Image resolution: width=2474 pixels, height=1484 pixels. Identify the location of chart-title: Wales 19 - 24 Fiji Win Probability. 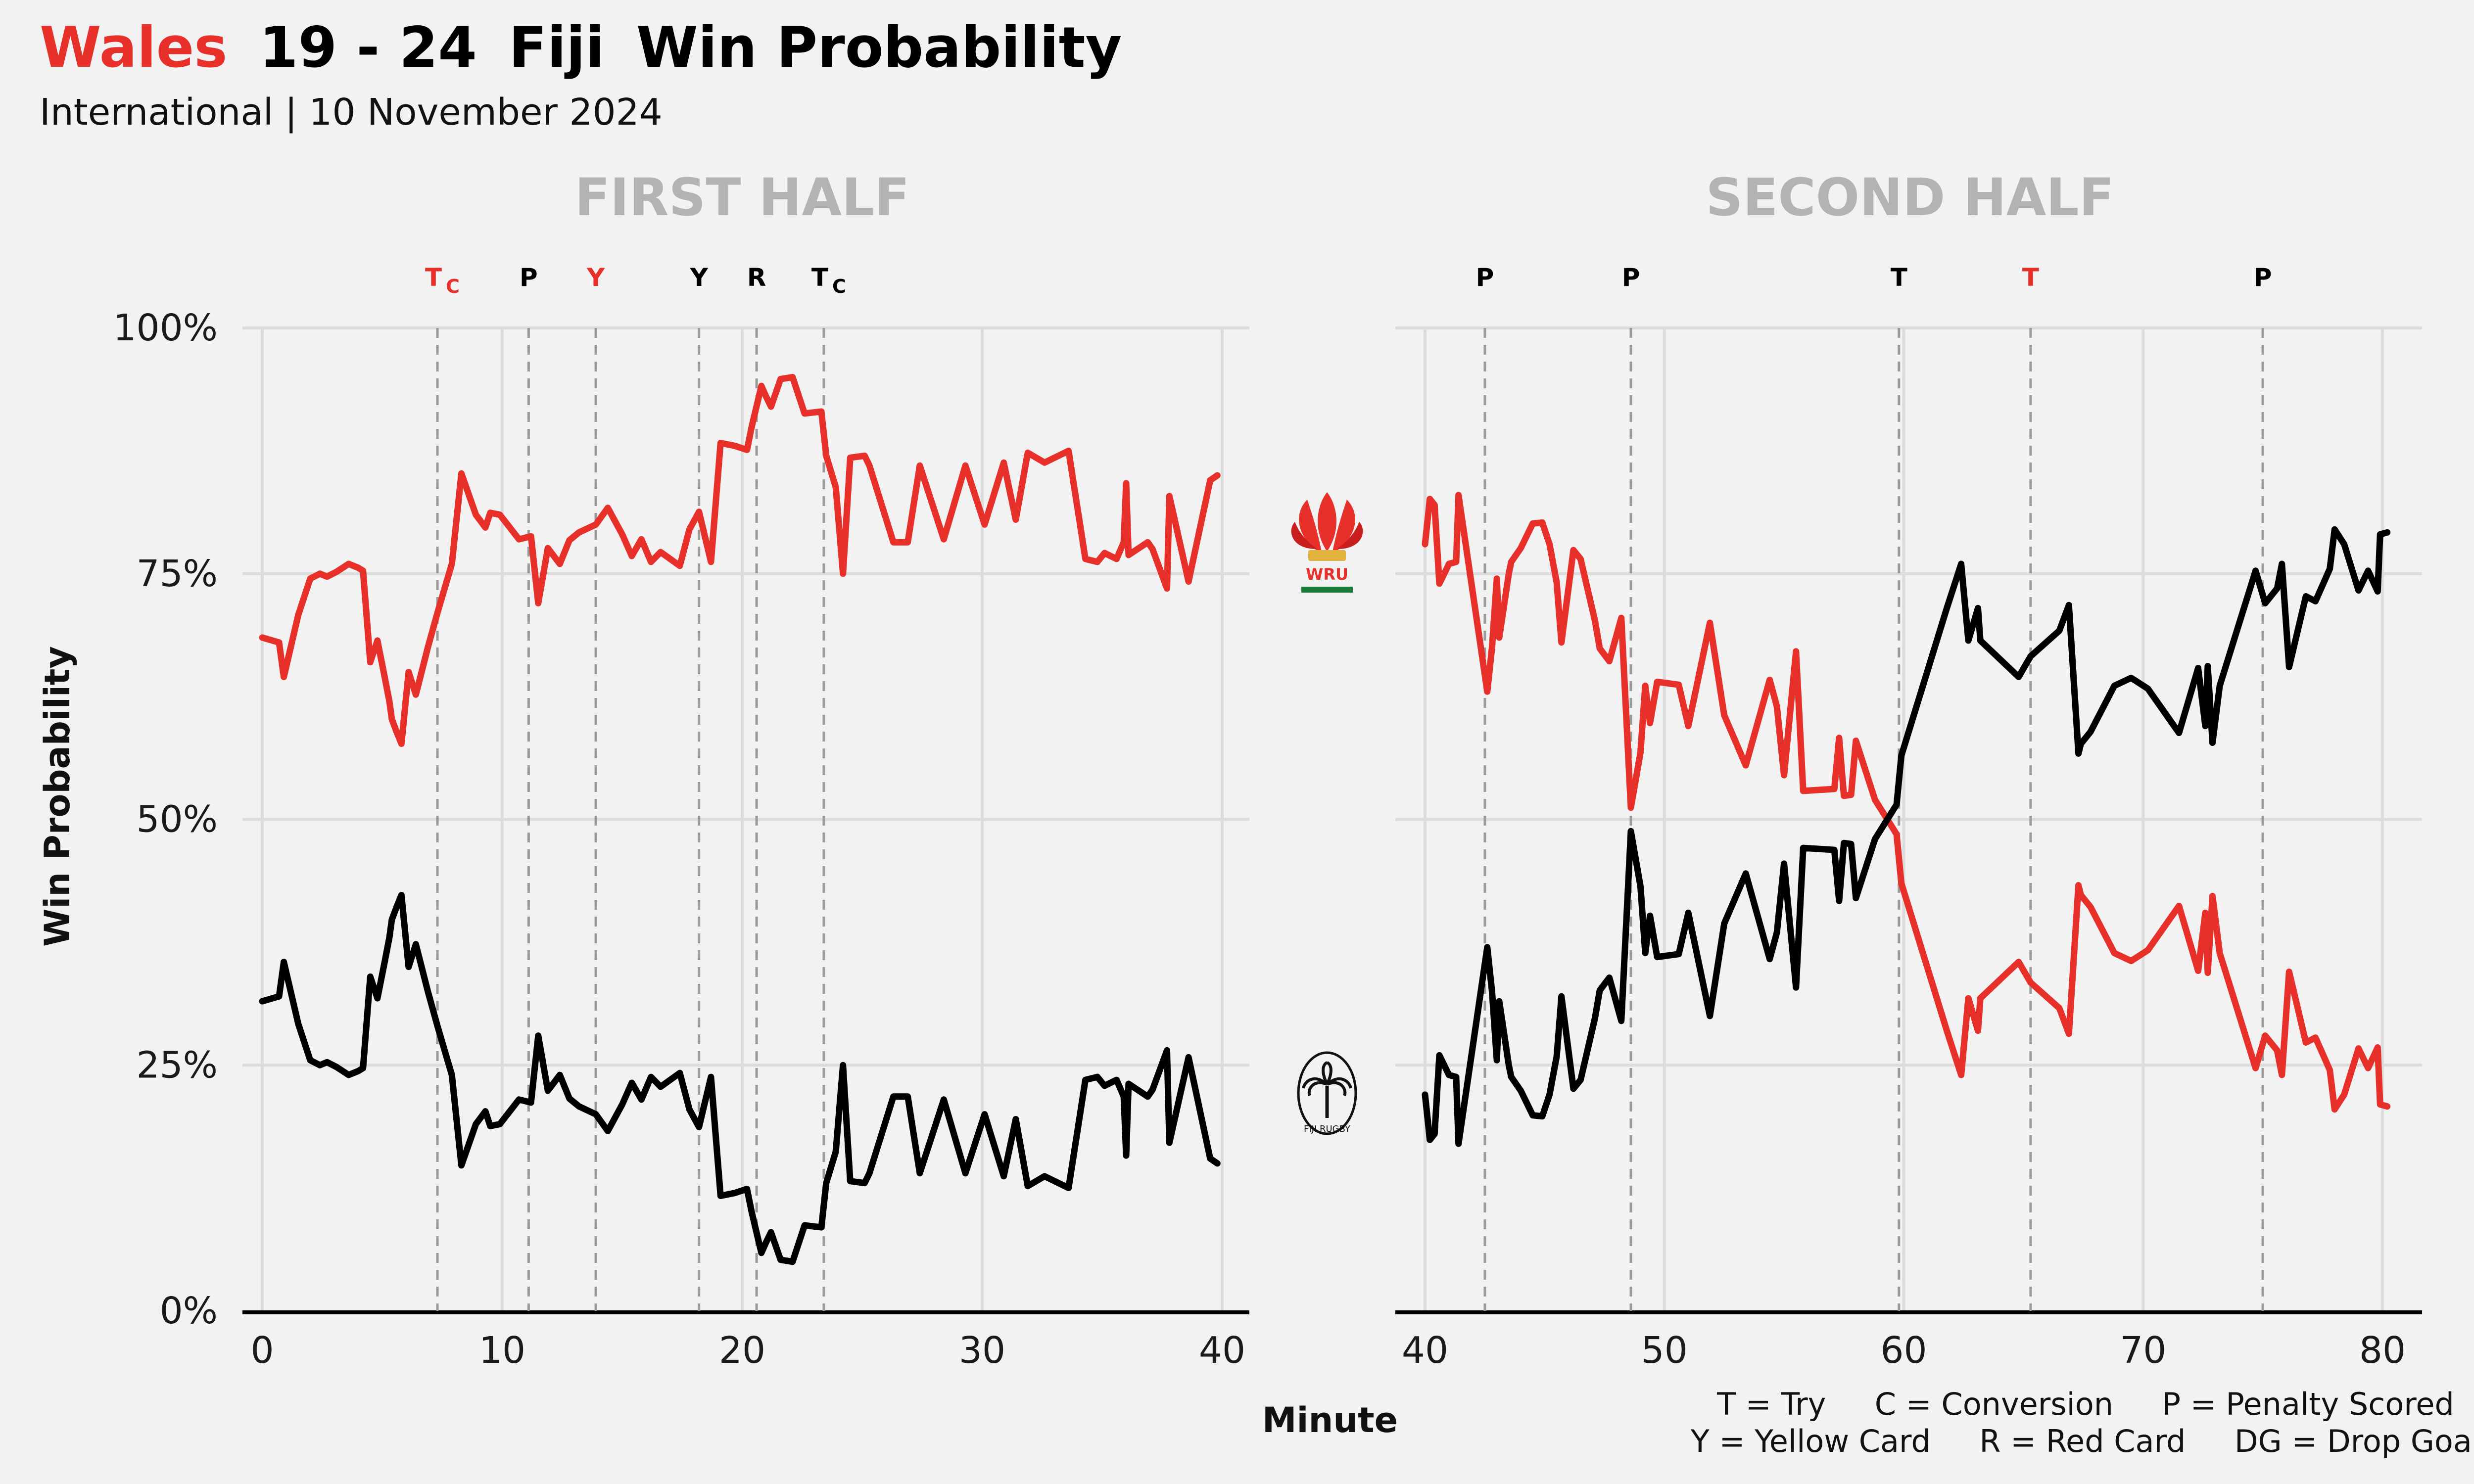
(581, 47).